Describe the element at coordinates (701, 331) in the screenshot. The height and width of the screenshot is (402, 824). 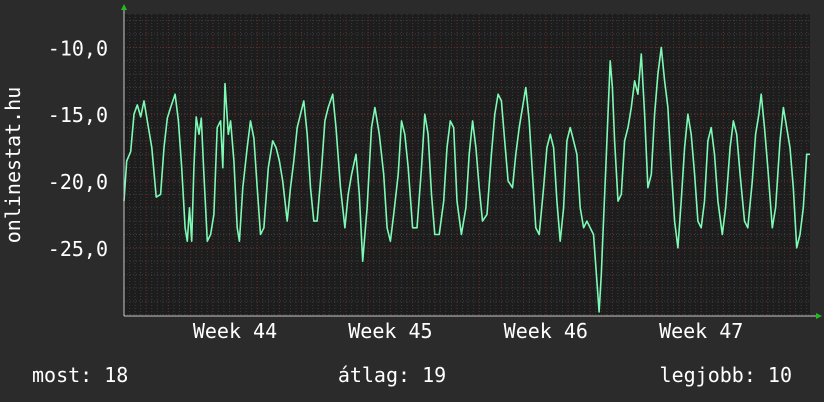
I see `x-tick-label: Week 47` at that location.